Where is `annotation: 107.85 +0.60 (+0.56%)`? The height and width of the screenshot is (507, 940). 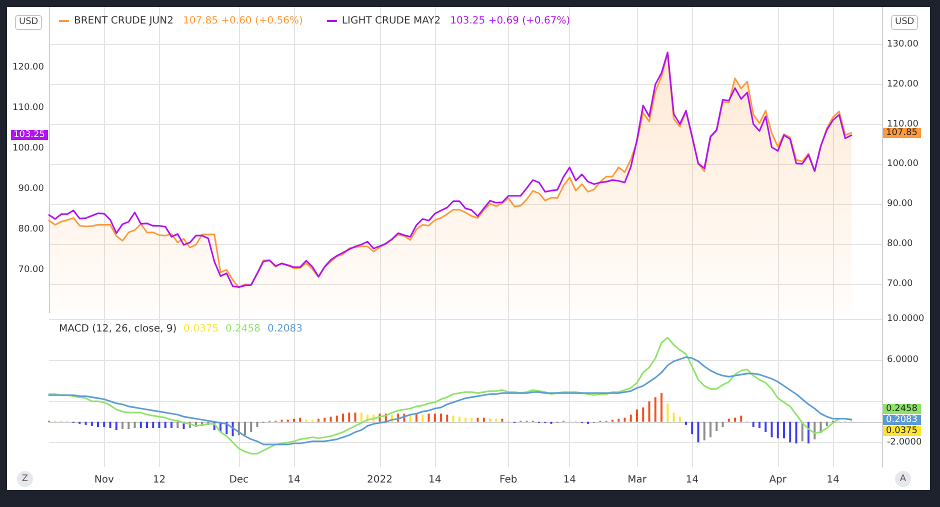
annotation: 107.85 +0.60 (+0.56%) is located at coordinates (243, 21).